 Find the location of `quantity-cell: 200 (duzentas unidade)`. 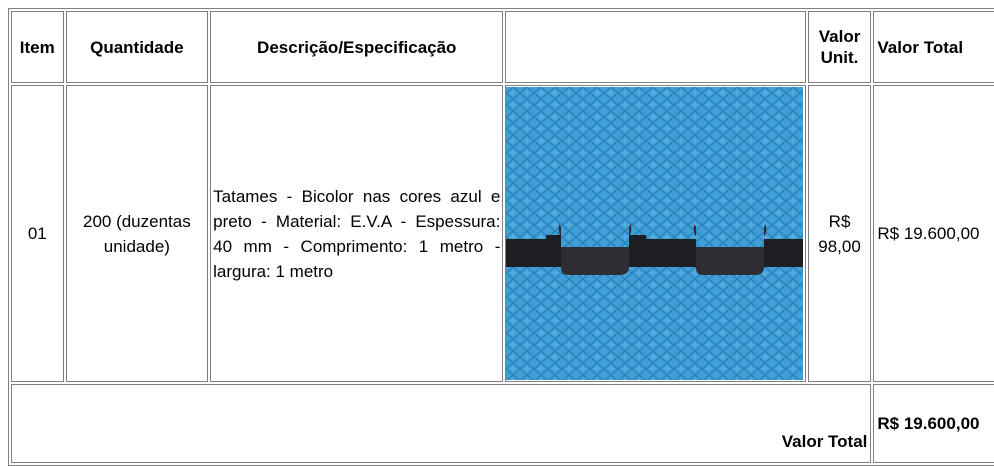

quantity-cell: 200 (duzentas unidade) is located at coordinates (137, 233).